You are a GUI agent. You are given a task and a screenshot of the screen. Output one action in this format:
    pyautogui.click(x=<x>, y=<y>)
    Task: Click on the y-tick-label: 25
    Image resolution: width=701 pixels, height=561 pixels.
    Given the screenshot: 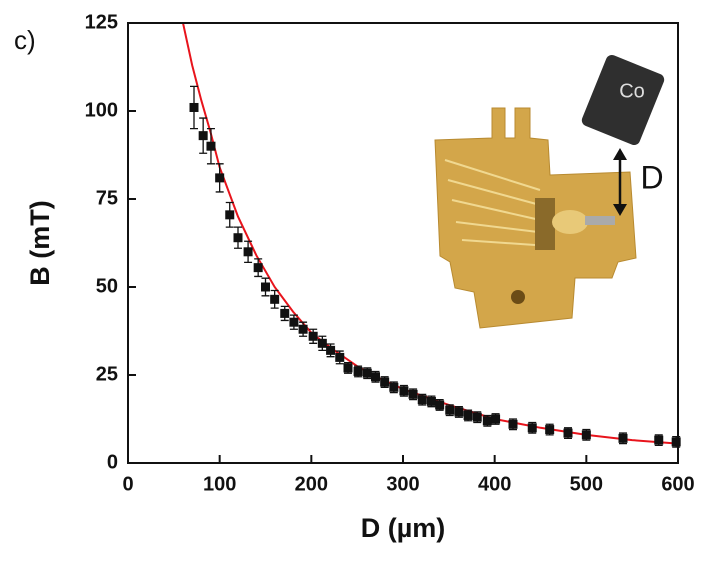 What is the action you would take?
    pyautogui.click(x=107, y=374)
    